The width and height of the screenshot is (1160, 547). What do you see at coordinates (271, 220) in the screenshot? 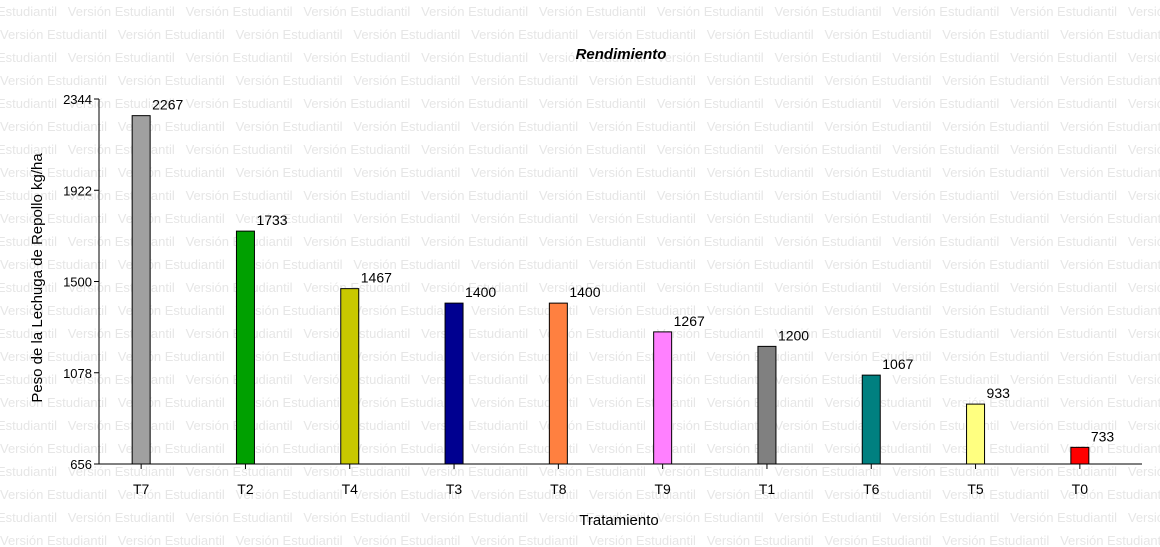
I see `data-label: 1733` at bounding box center [271, 220].